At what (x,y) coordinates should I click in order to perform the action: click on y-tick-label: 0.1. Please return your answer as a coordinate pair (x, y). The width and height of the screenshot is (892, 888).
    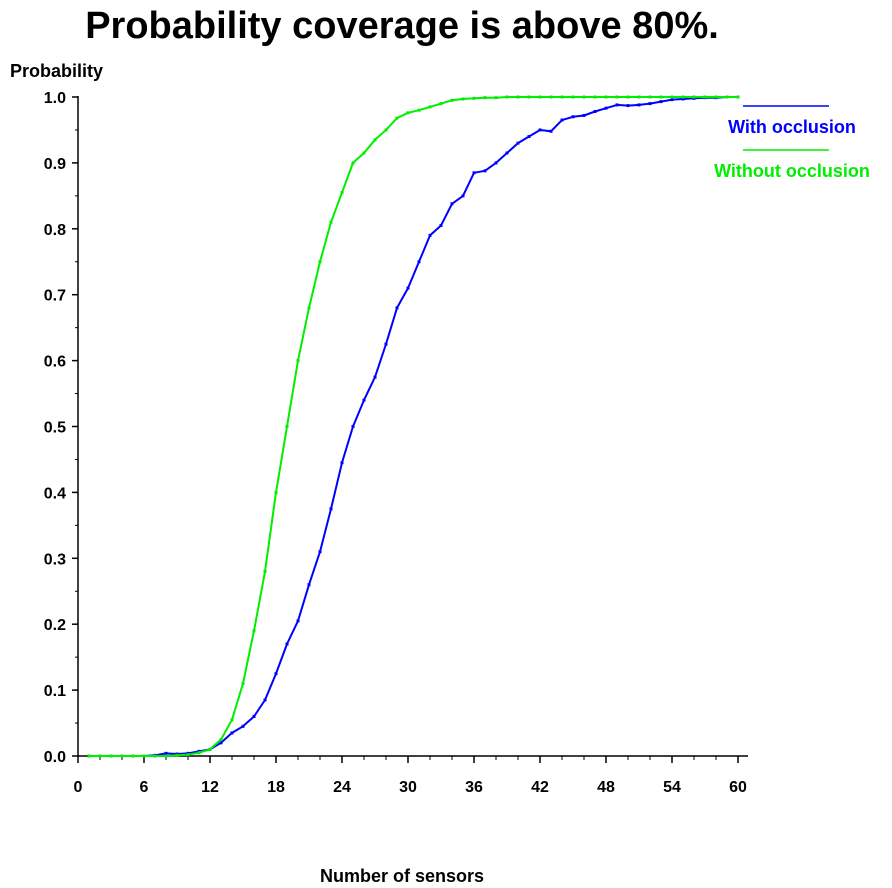
    Looking at the image, I should click on (55, 691).